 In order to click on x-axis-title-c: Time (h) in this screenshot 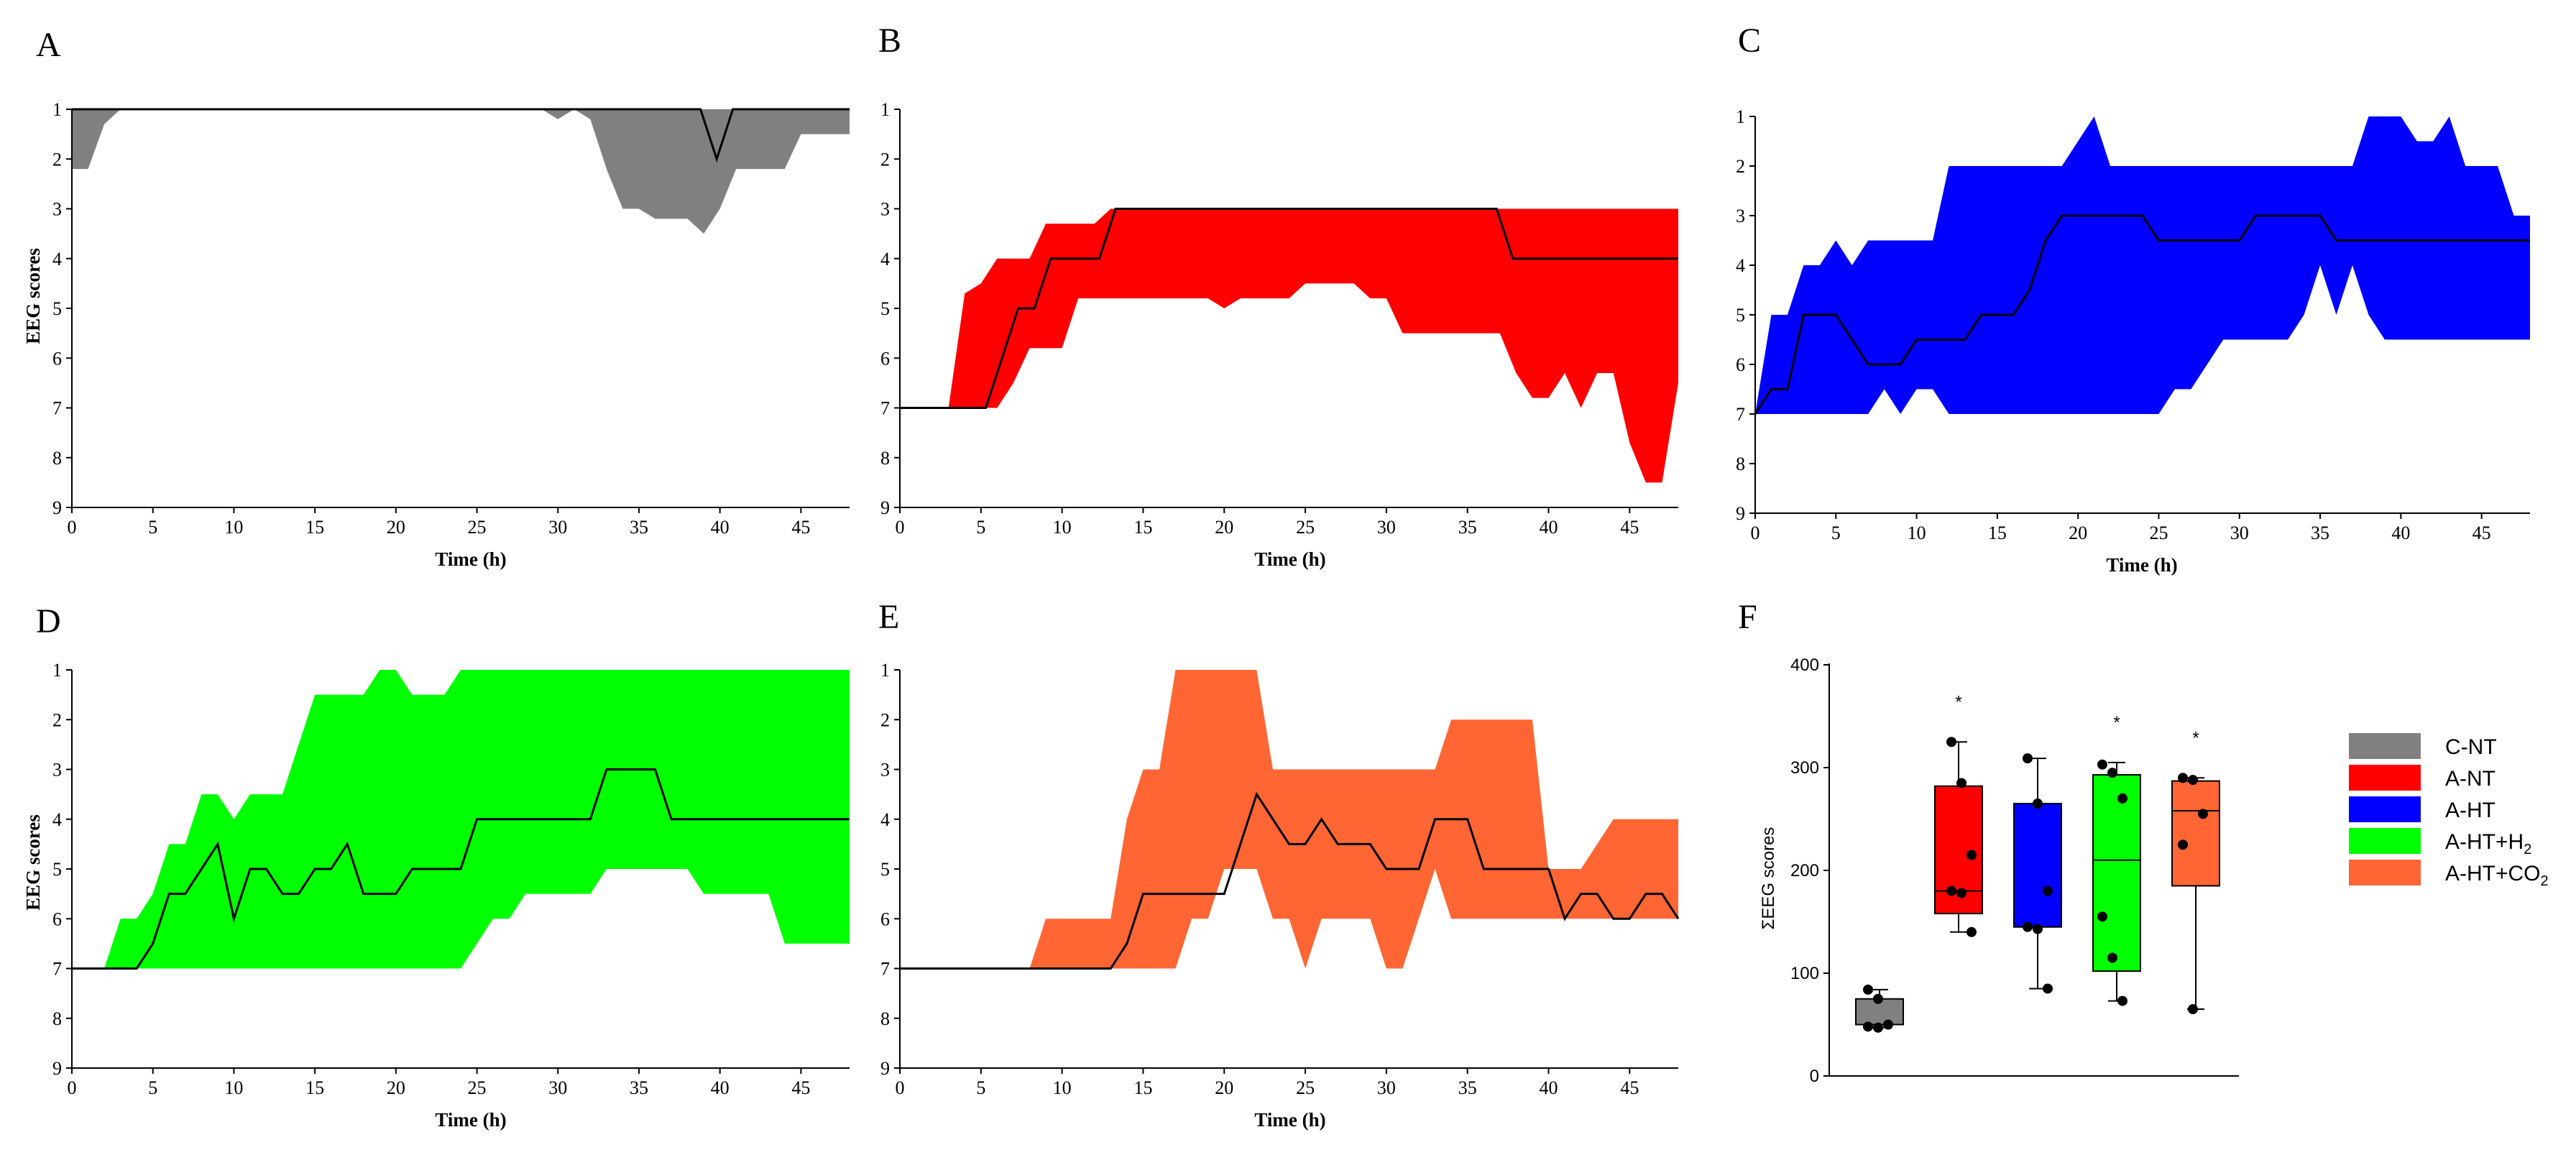, I will do `click(2141, 565)`.